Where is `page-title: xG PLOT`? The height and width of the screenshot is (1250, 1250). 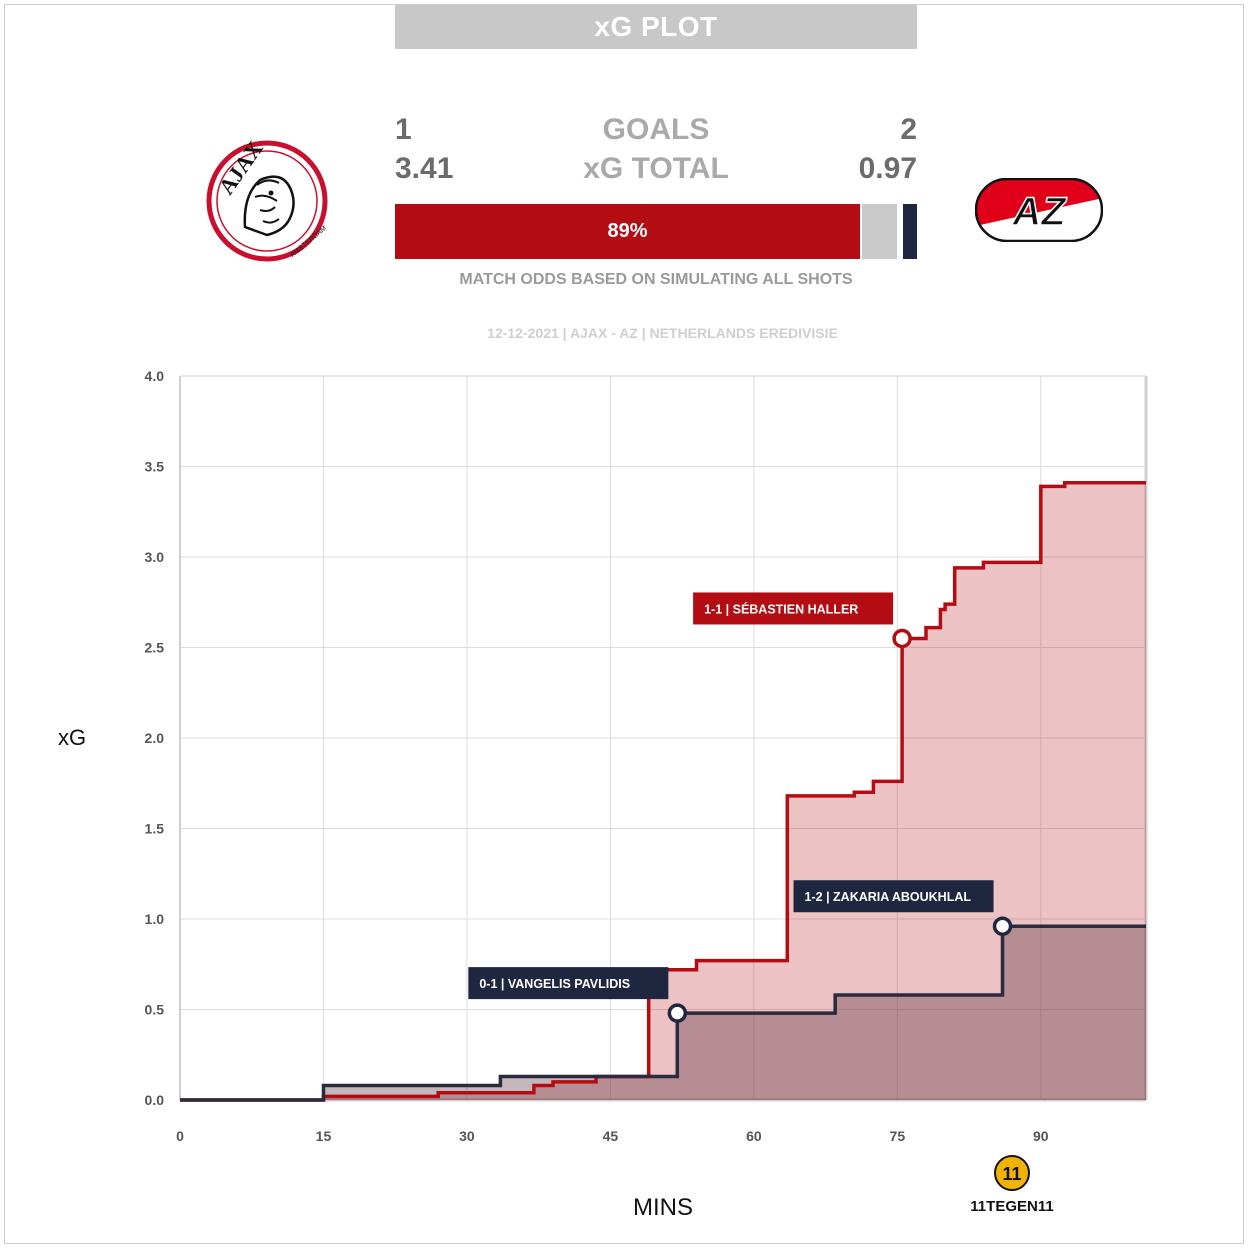
page-title: xG PLOT is located at coordinates (656, 27).